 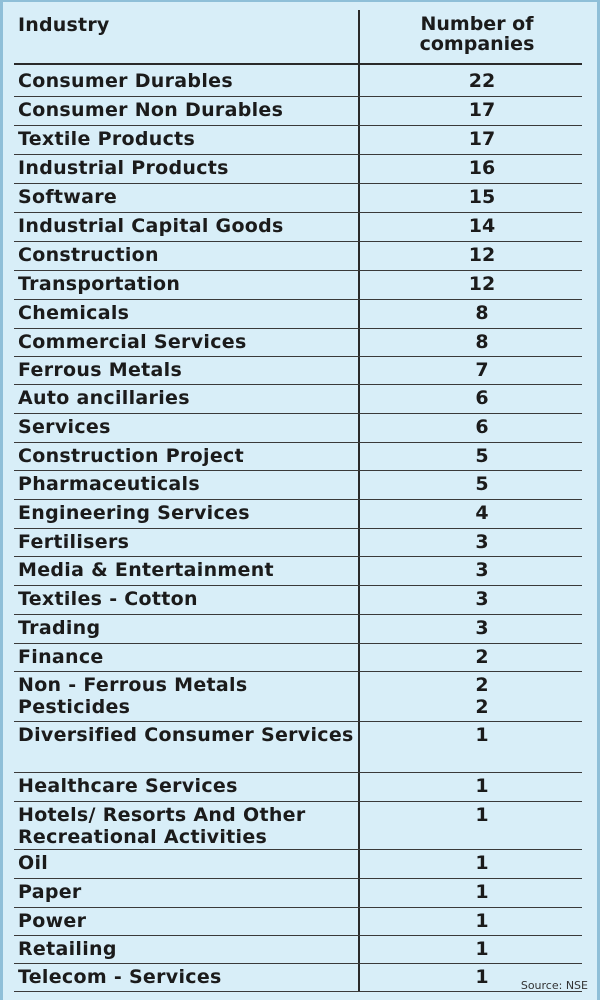 I want to click on header-number-of-companies: Number of companies, so click(x=477, y=34).